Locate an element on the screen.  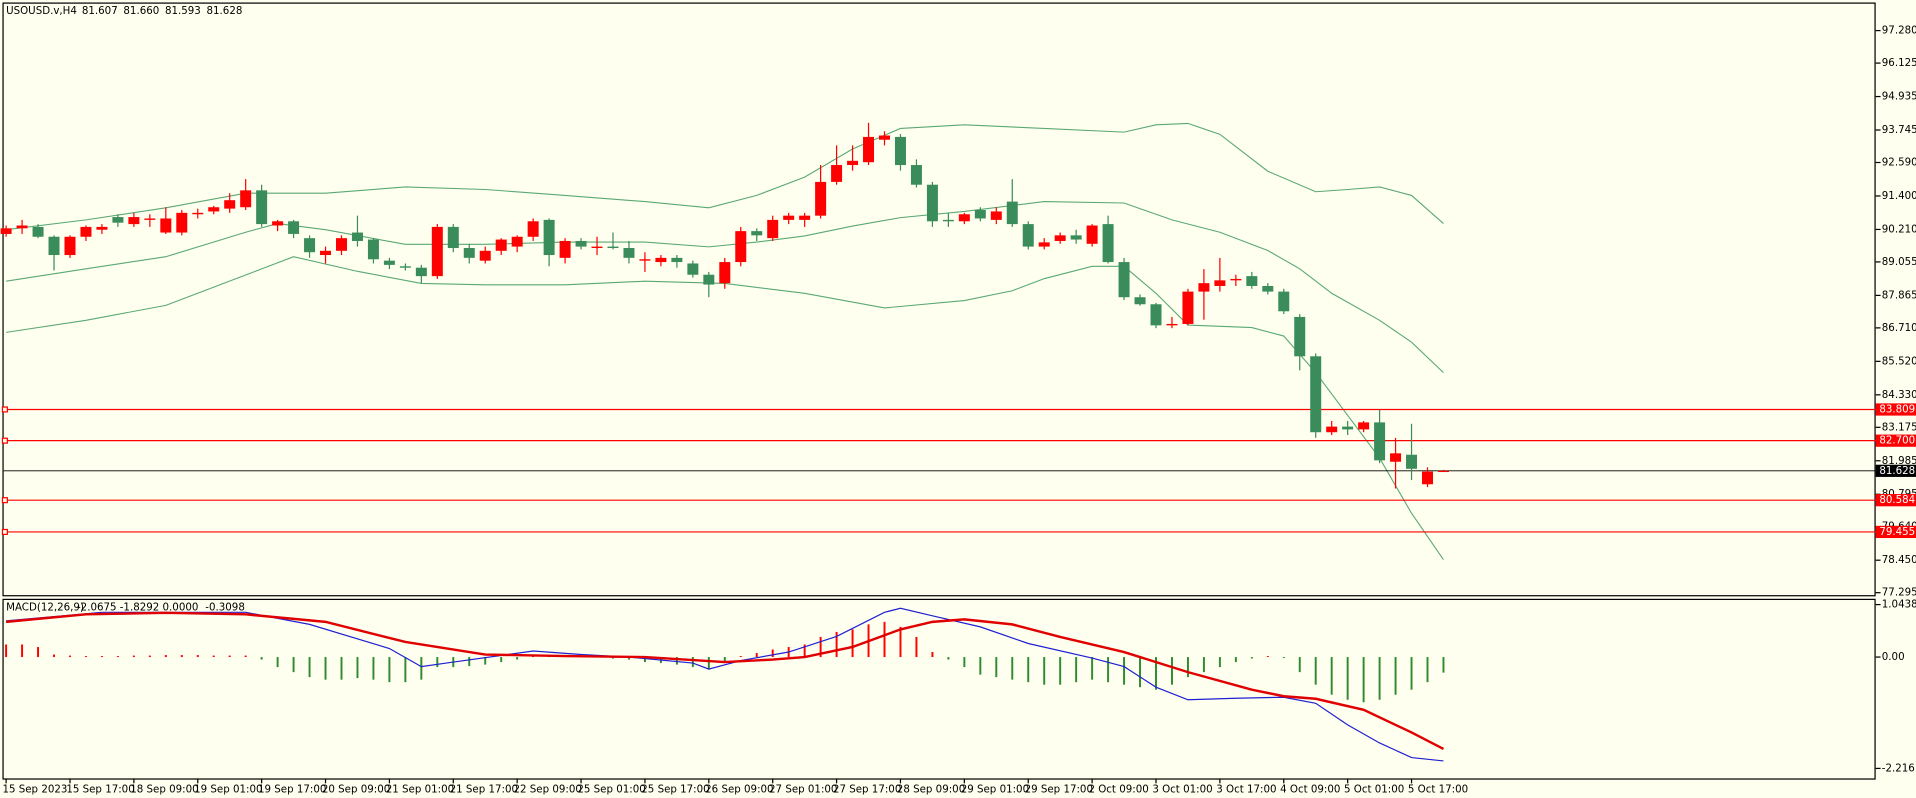
x-tick-label: 22 Sep 09:00 is located at coordinates (548, 789).